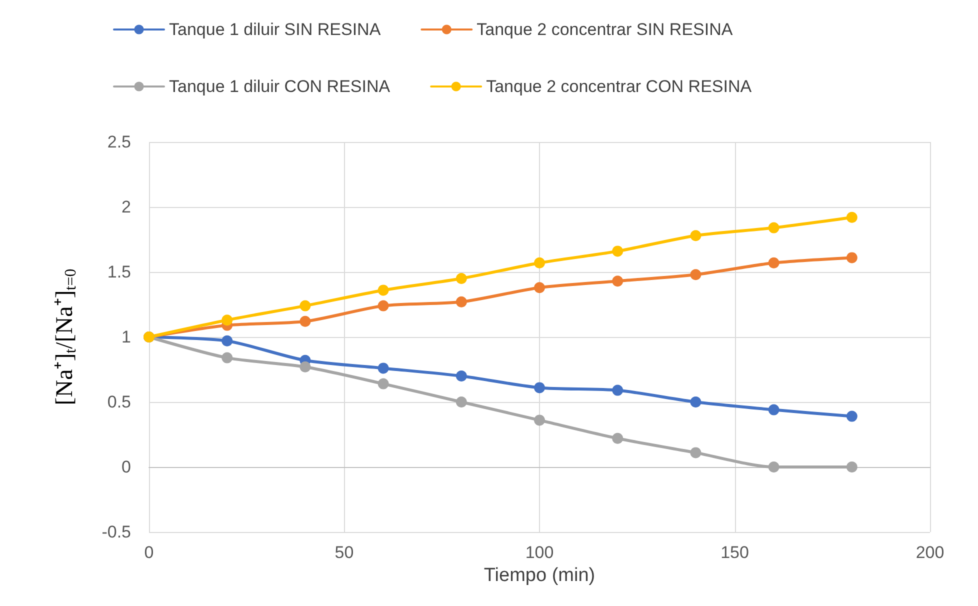  What do you see at coordinates (126, 337) in the screenshot?
I see `y-tick-label: 1` at bounding box center [126, 337].